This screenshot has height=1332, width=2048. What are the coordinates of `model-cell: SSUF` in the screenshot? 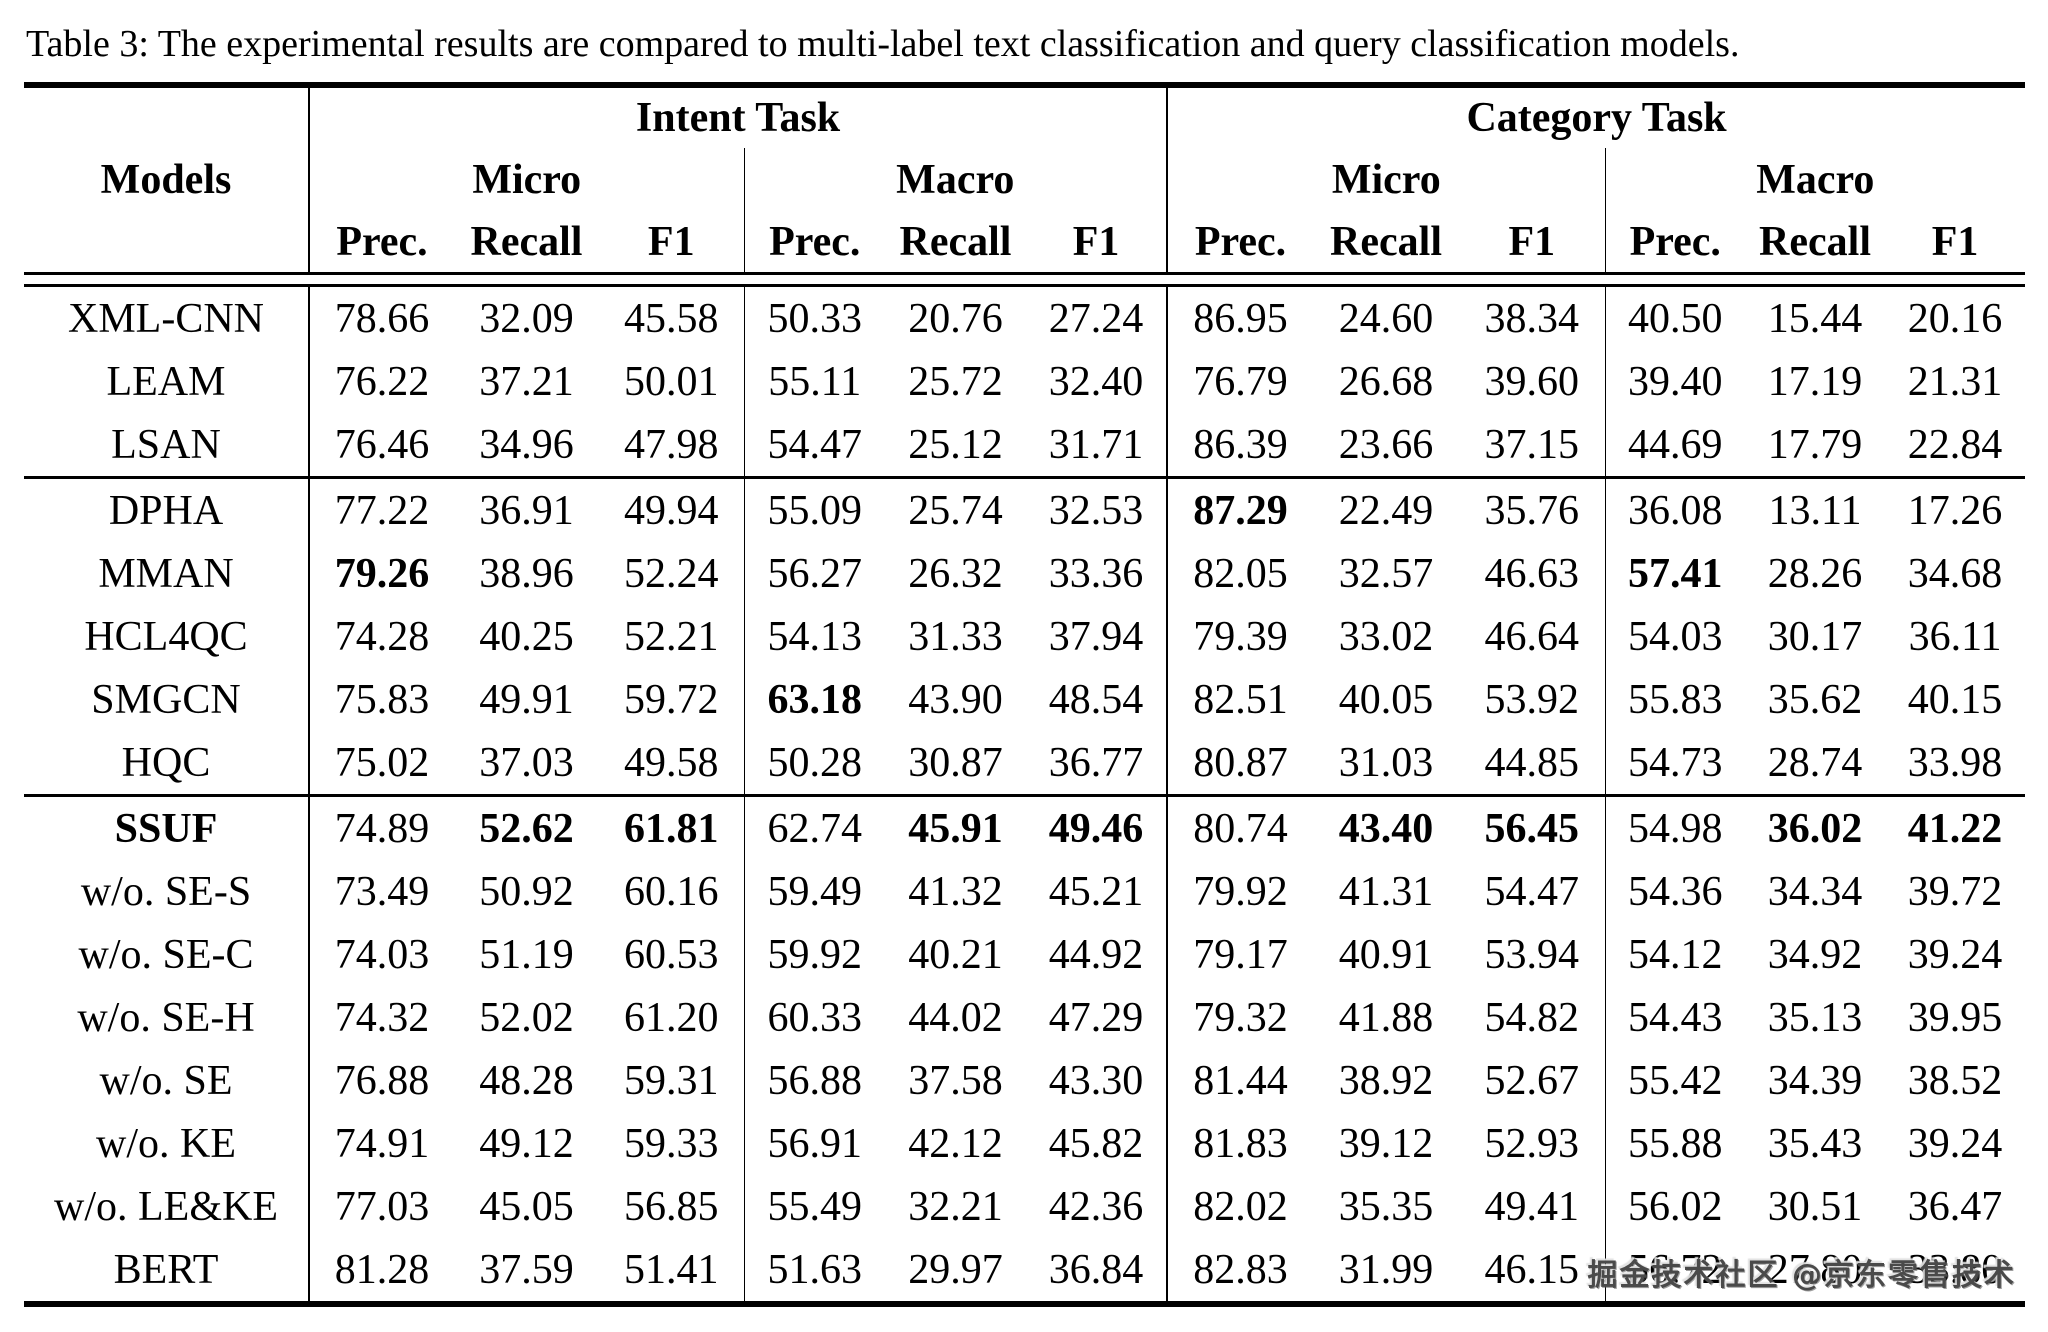 It's located at (166, 828).